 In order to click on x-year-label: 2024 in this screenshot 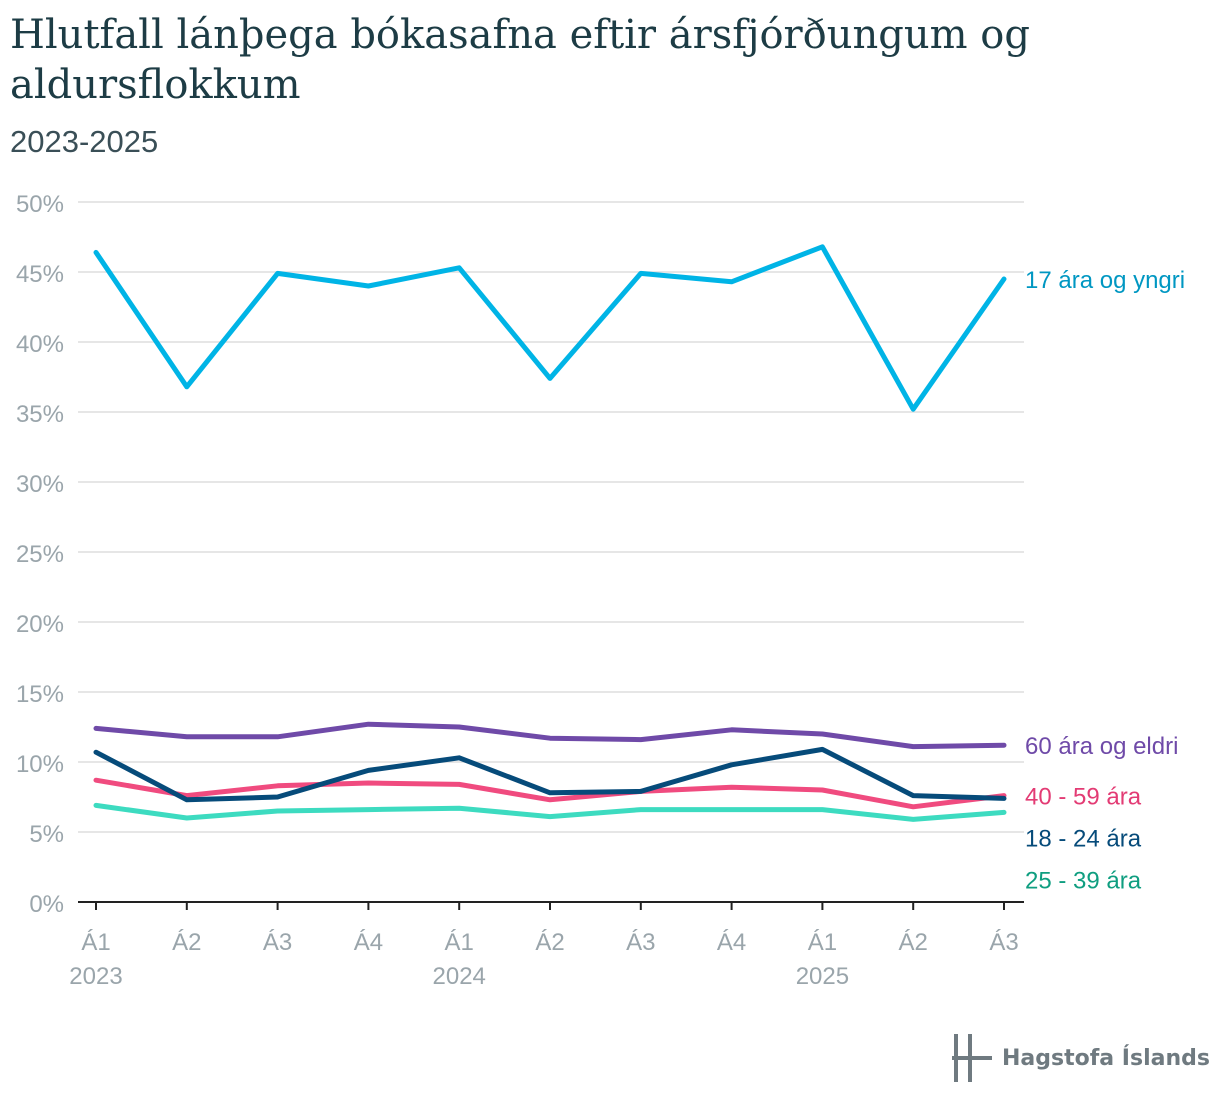, I will do `click(459, 976)`.